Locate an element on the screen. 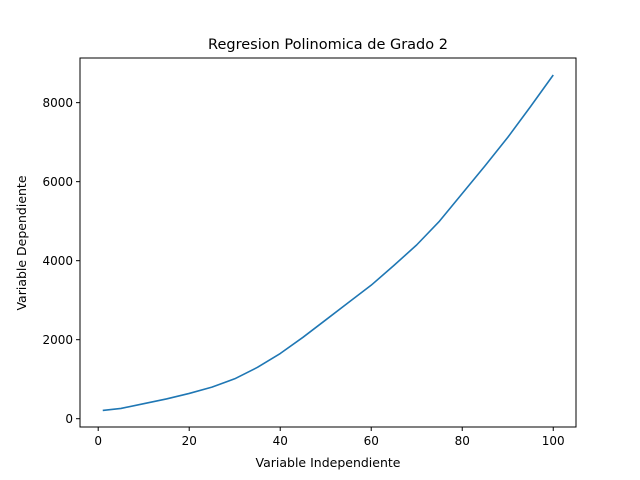 The image size is (640, 480). y-tick-label: 2000 is located at coordinates (57, 340).